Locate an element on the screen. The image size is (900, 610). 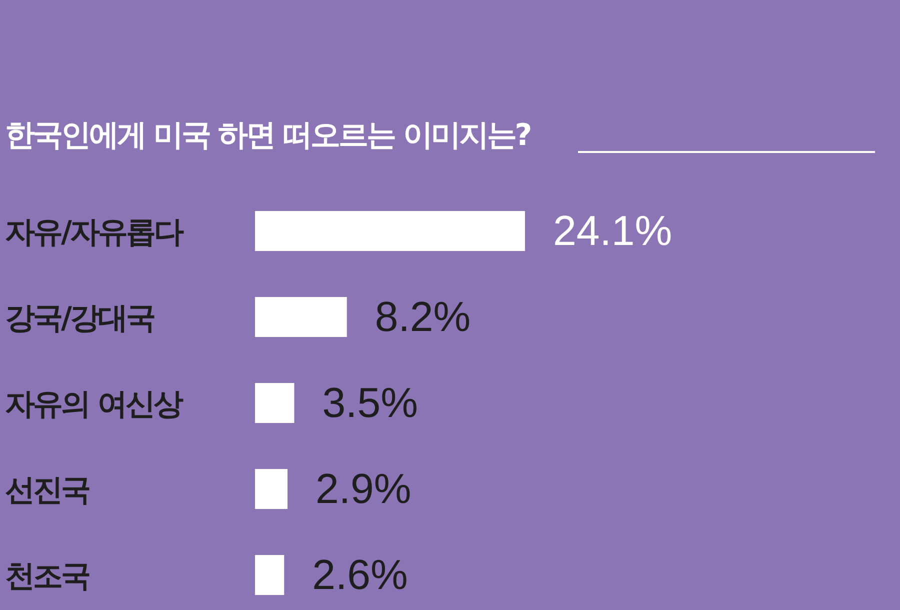
y-tick-label: 천조국 is located at coordinates (47, 576).